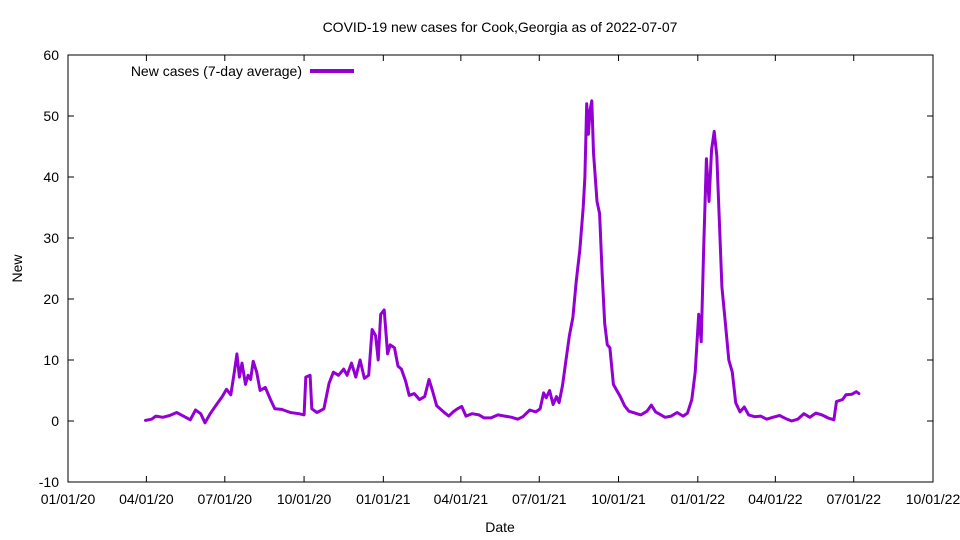  What do you see at coordinates (225, 499) in the screenshot?
I see `x-tick-label: 07/01/20` at bounding box center [225, 499].